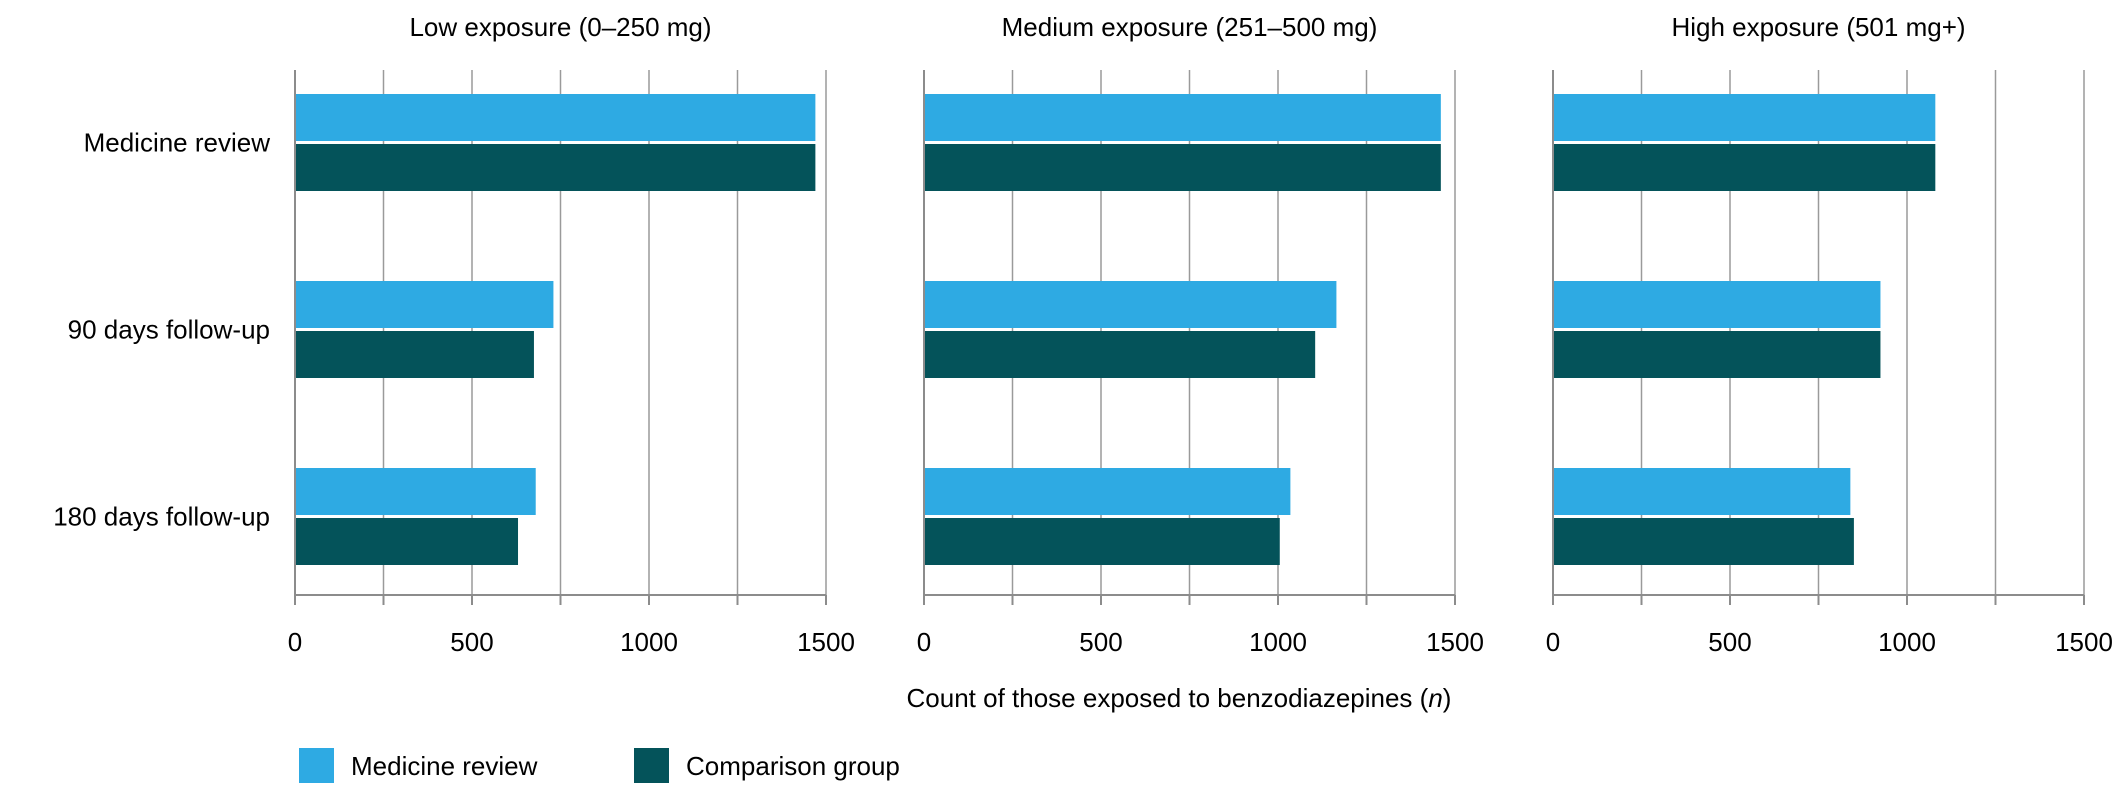 The height and width of the screenshot is (809, 2127). Describe the element at coordinates (1190, 27) in the screenshot. I see `panel-title: Medium exposure (251–500 mg)` at that location.